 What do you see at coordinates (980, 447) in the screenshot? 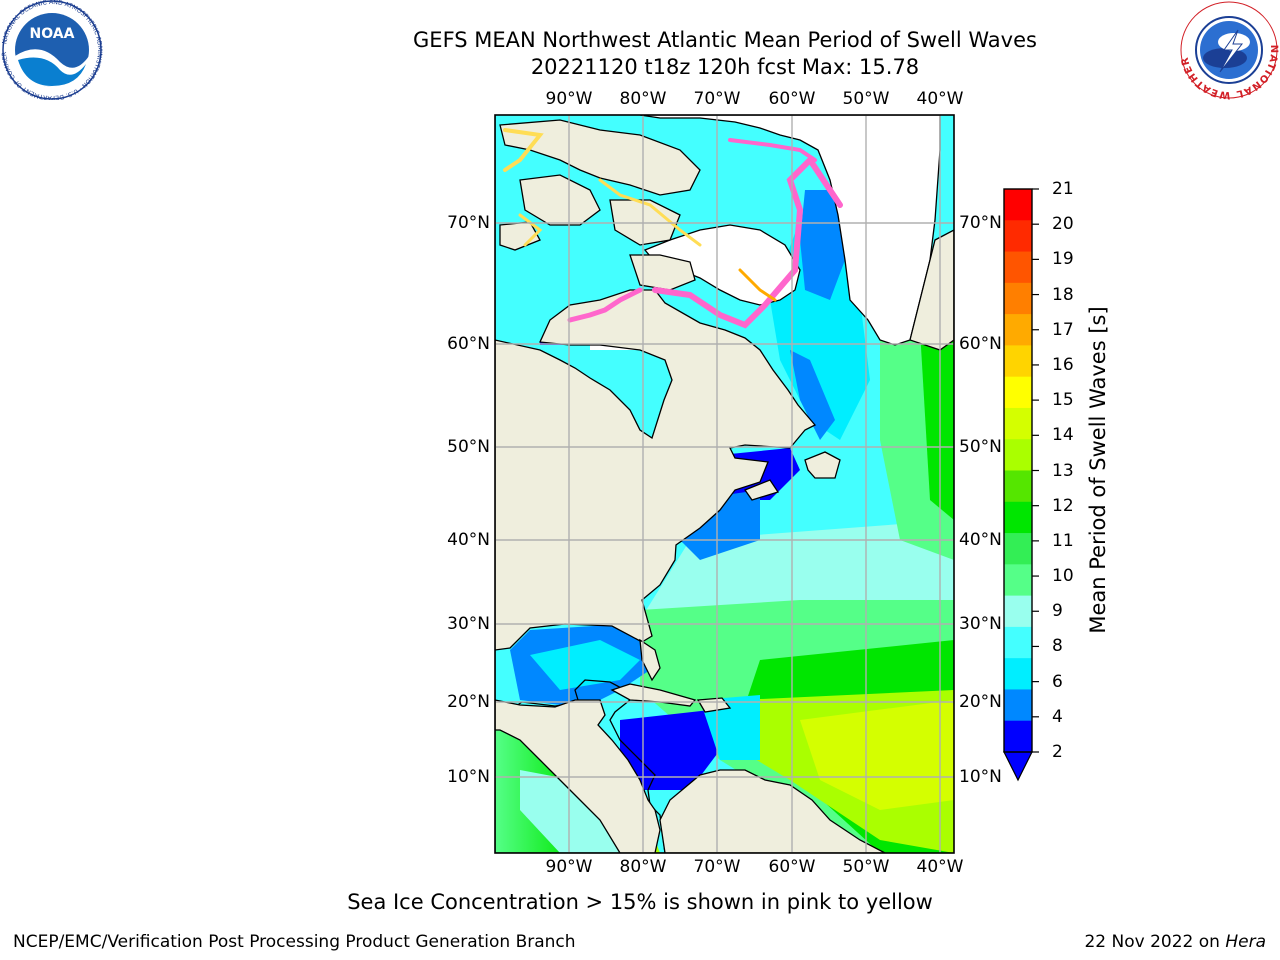
I see `lat-label-right: 50°N` at bounding box center [980, 447].